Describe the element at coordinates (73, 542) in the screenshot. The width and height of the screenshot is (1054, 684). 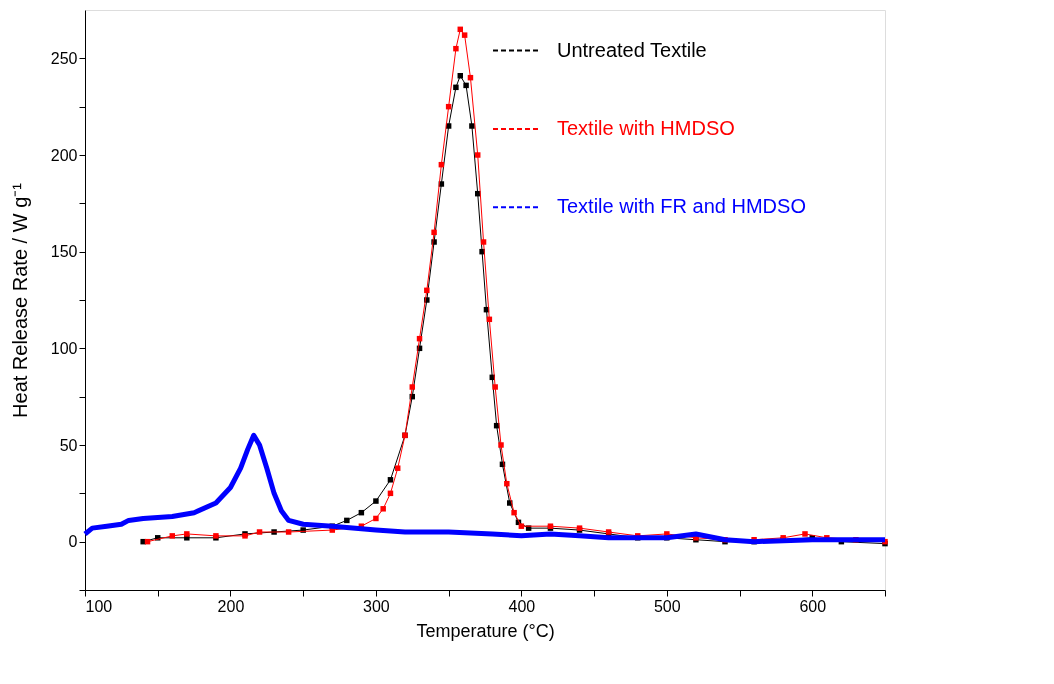
I see `y-tick-label: 0` at that location.